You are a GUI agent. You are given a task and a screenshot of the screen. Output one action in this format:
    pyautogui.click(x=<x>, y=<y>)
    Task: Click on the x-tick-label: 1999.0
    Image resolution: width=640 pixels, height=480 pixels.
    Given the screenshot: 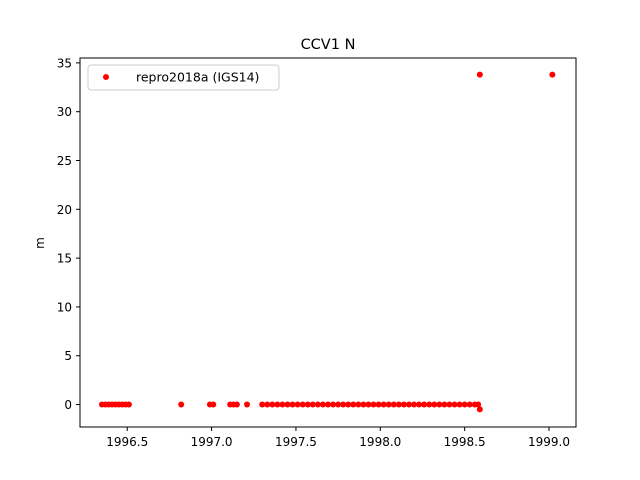 What is the action you would take?
    pyautogui.click(x=549, y=442)
    